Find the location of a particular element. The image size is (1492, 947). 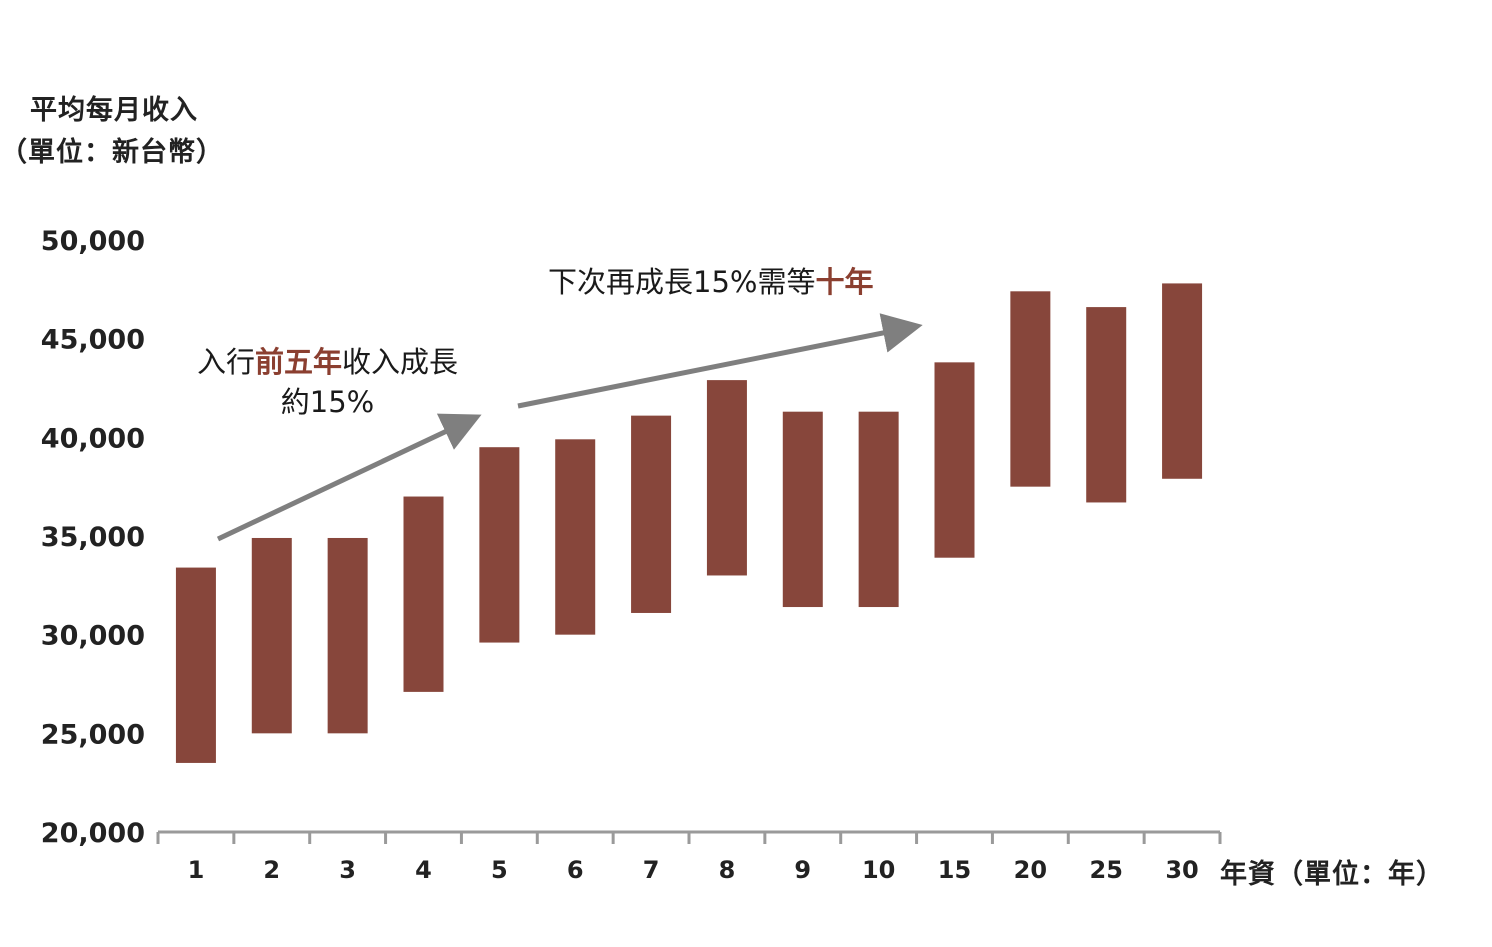

y-axis-label-line2: （單位：新台幣） is located at coordinates (112, 152).